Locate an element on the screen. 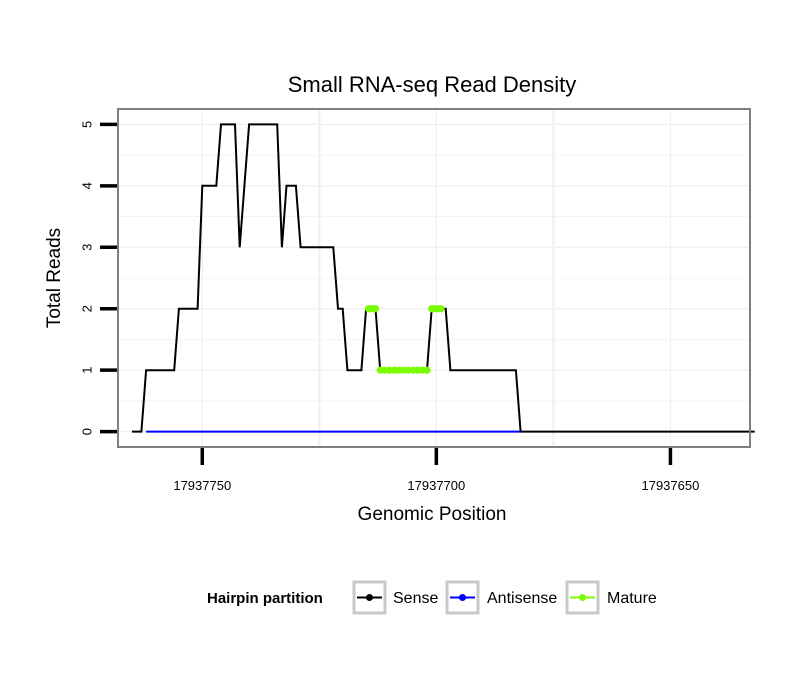 The height and width of the screenshot is (690, 810). y-tick-label: 0 is located at coordinates (87, 431).